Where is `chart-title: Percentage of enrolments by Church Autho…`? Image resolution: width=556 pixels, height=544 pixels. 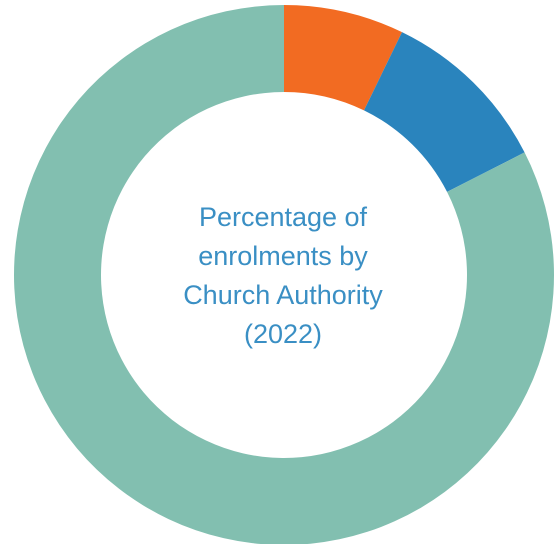 chart-title: Percentage of enrolments by Church Autho… is located at coordinates (283, 275).